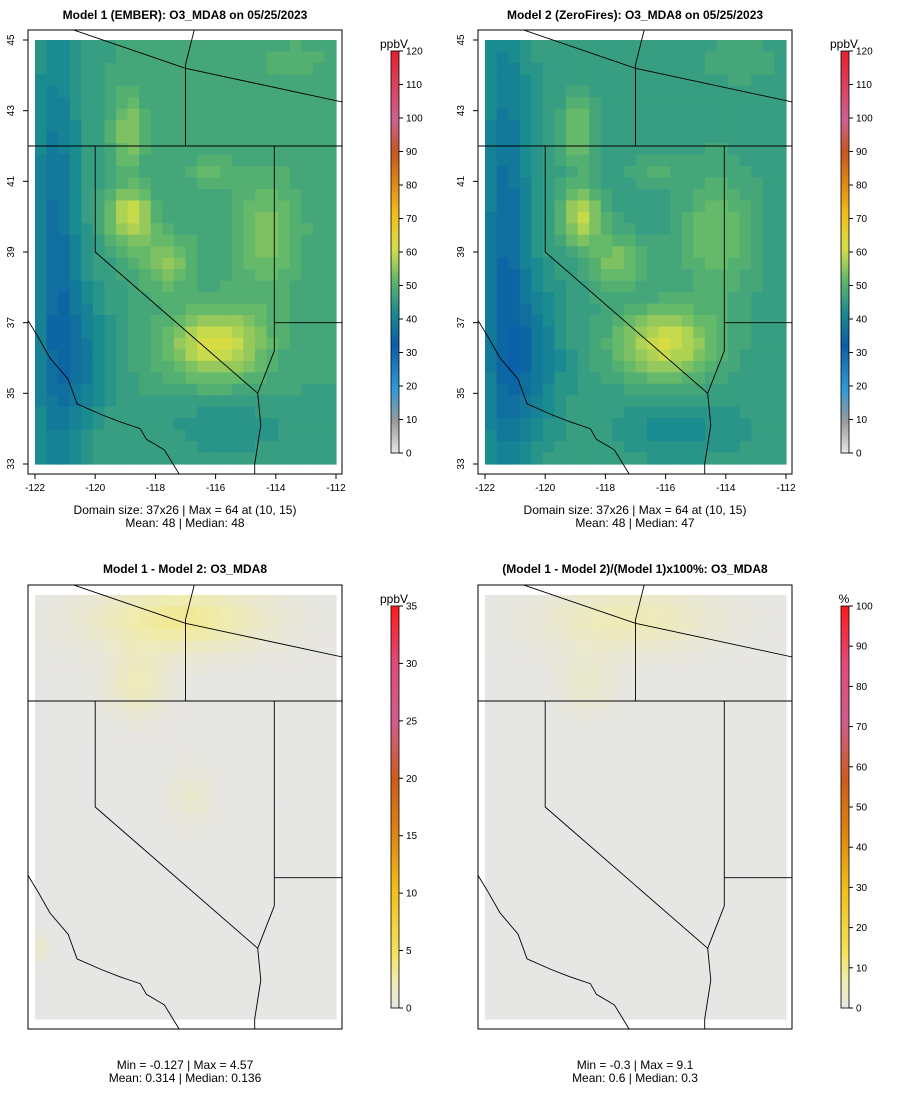  Describe the element at coordinates (862, 286) in the screenshot. I see `colorbar-tick-label: 50` at that location.